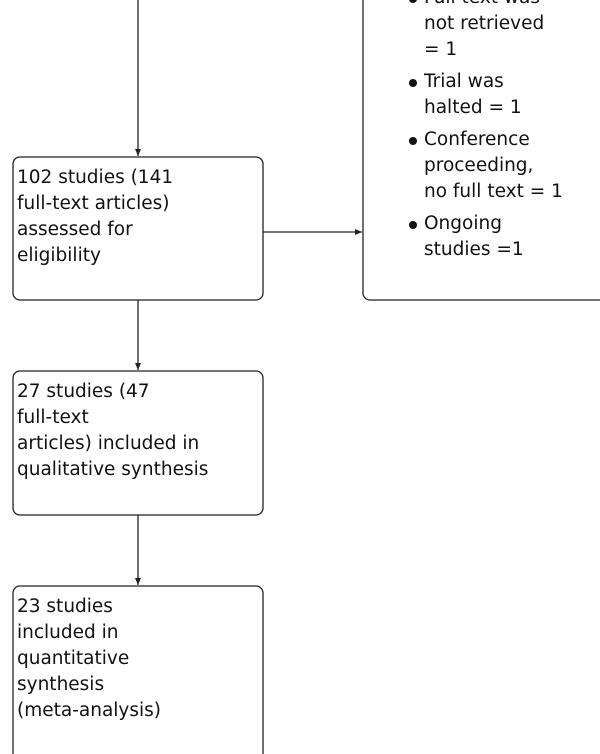 The image size is (600, 754). What do you see at coordinates (112, 469) in the screenshot?
I see `node-text: qualitative synthesis` at bounding box center [112, 469].